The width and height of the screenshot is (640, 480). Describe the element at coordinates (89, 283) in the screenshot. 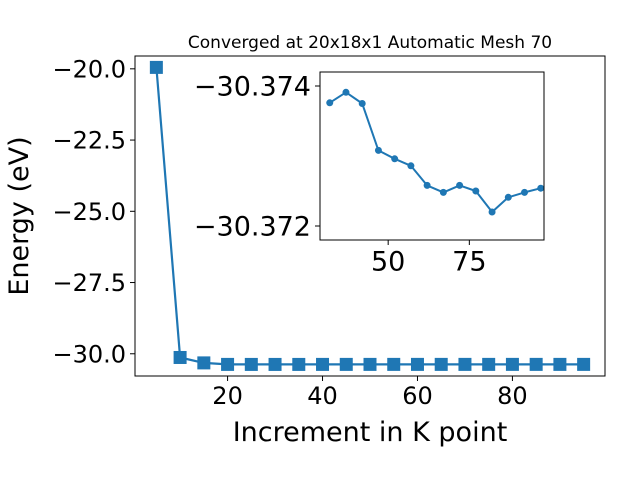

I see `main-y-tick-label: −27.5` at that location.